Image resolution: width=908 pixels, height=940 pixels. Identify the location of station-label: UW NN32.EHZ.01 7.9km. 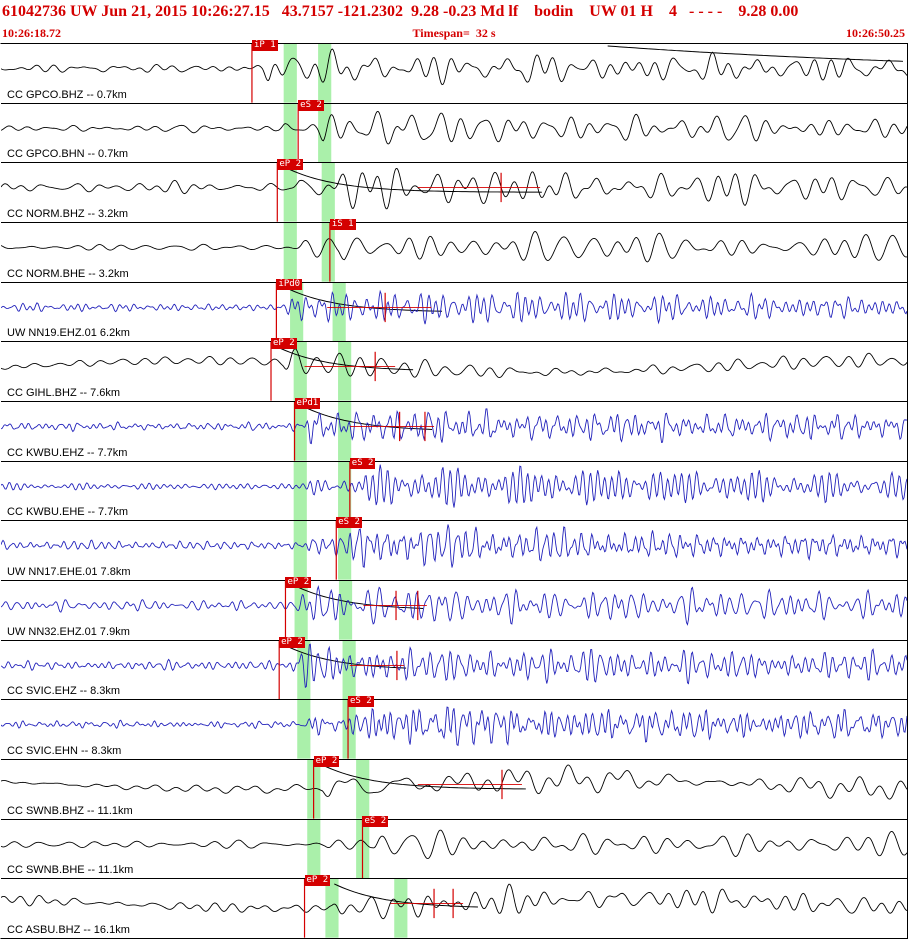
(68, 631).